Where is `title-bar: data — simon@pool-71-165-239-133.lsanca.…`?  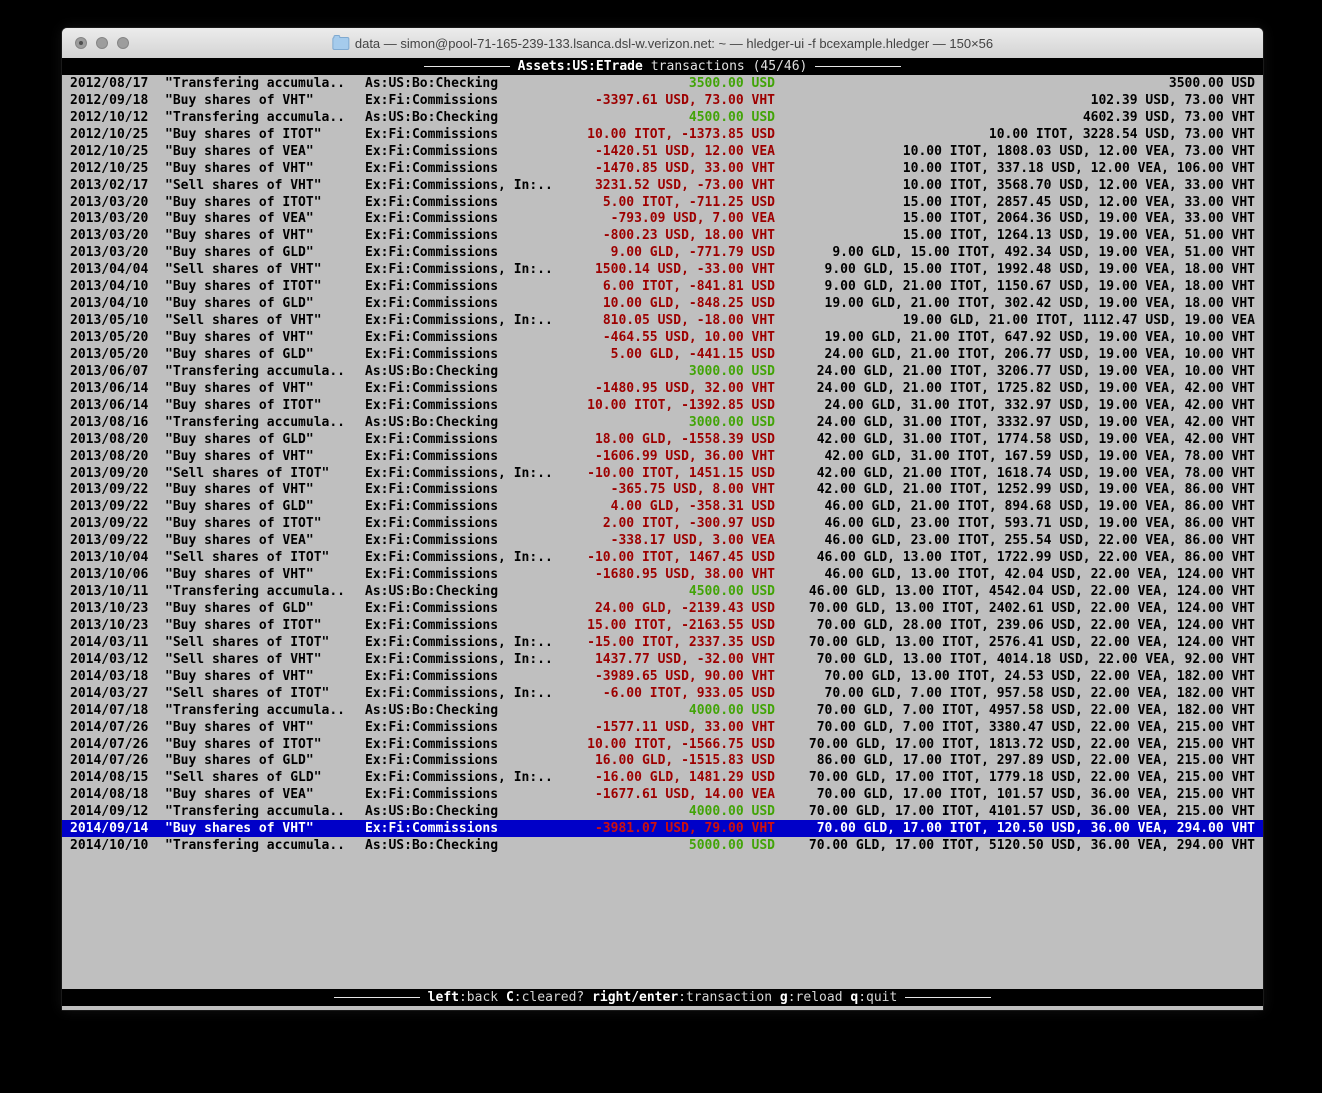
title-bar: data — simon@pool-71-165-239-133.lsanca.… is located at coordinates (662, 43).